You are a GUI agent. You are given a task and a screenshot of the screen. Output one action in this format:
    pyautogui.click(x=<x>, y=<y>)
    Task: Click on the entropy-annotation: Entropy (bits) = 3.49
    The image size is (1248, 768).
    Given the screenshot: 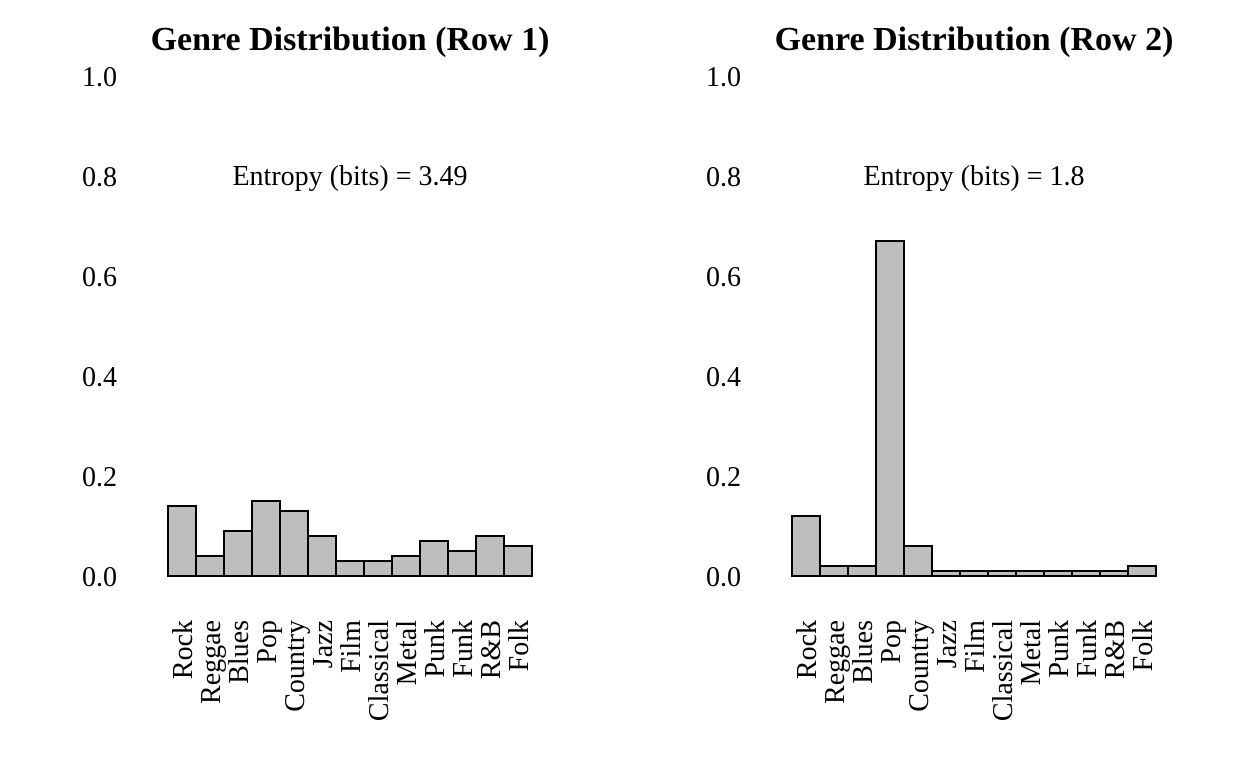 What is the action you would take?
    pyautogui.click(x=349, y=176)
    